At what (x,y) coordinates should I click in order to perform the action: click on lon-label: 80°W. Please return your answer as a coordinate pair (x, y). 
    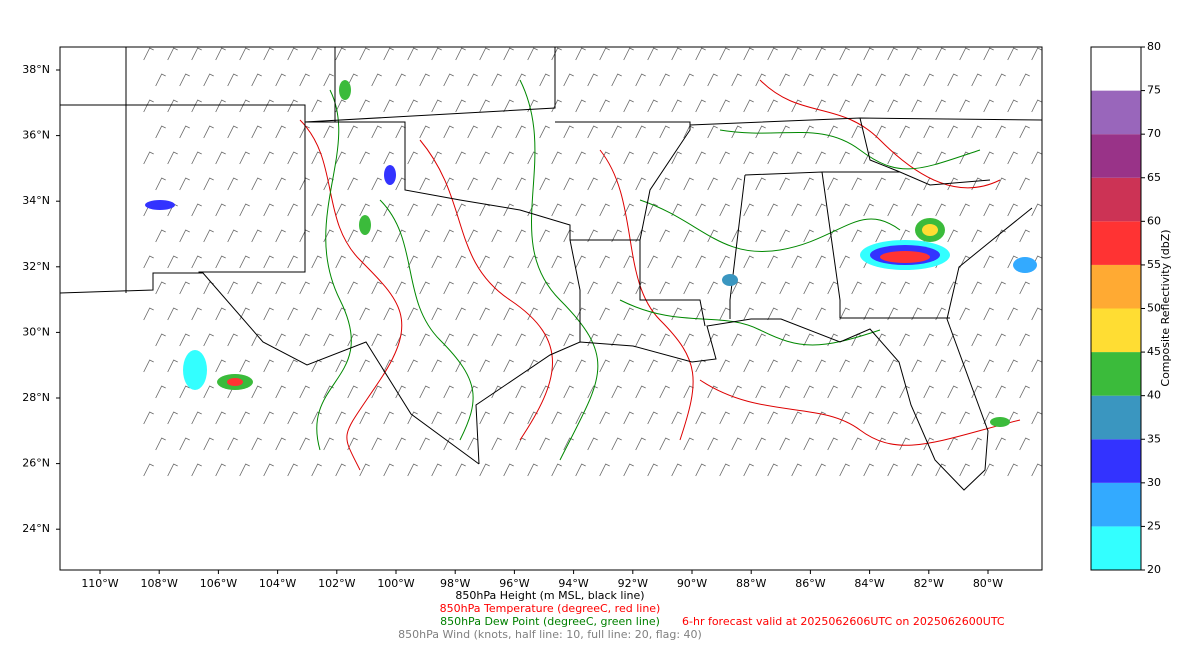
    Looking at the image, I should click on (988, 583).